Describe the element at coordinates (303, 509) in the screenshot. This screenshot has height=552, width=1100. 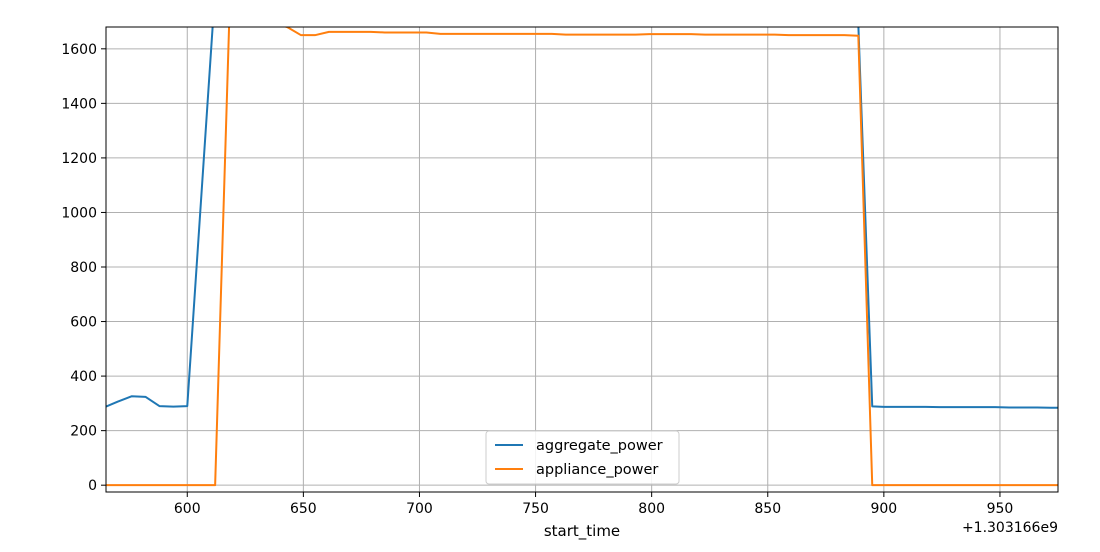
I see `x-tick-label: 650` at that location.